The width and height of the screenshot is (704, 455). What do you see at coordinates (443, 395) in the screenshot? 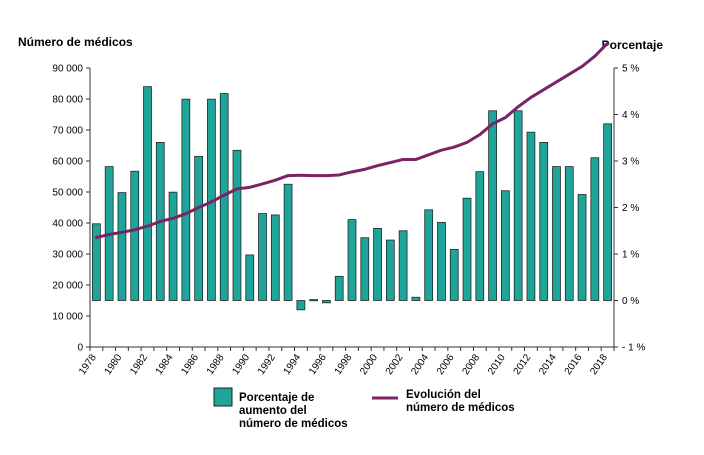
I see `legend-line-label-line1: Evolución del` at bounding box center [443, 395].